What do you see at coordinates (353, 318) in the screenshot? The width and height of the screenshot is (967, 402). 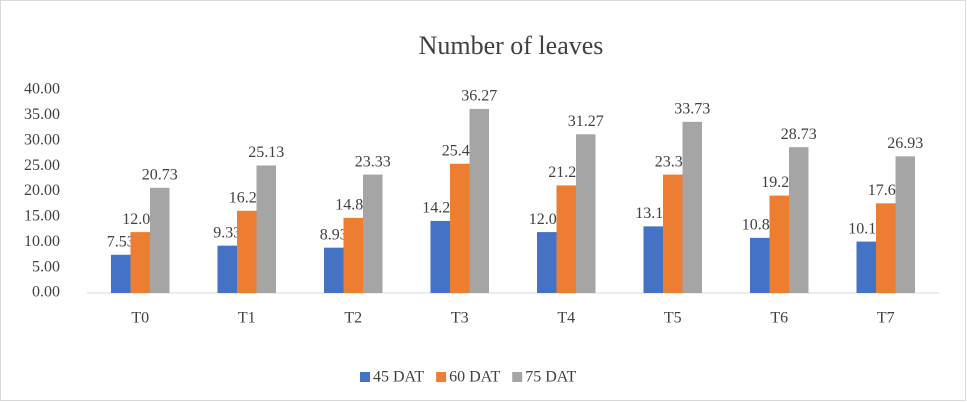 I see `x-tick-label: T2` at bounding box center [353, 318].